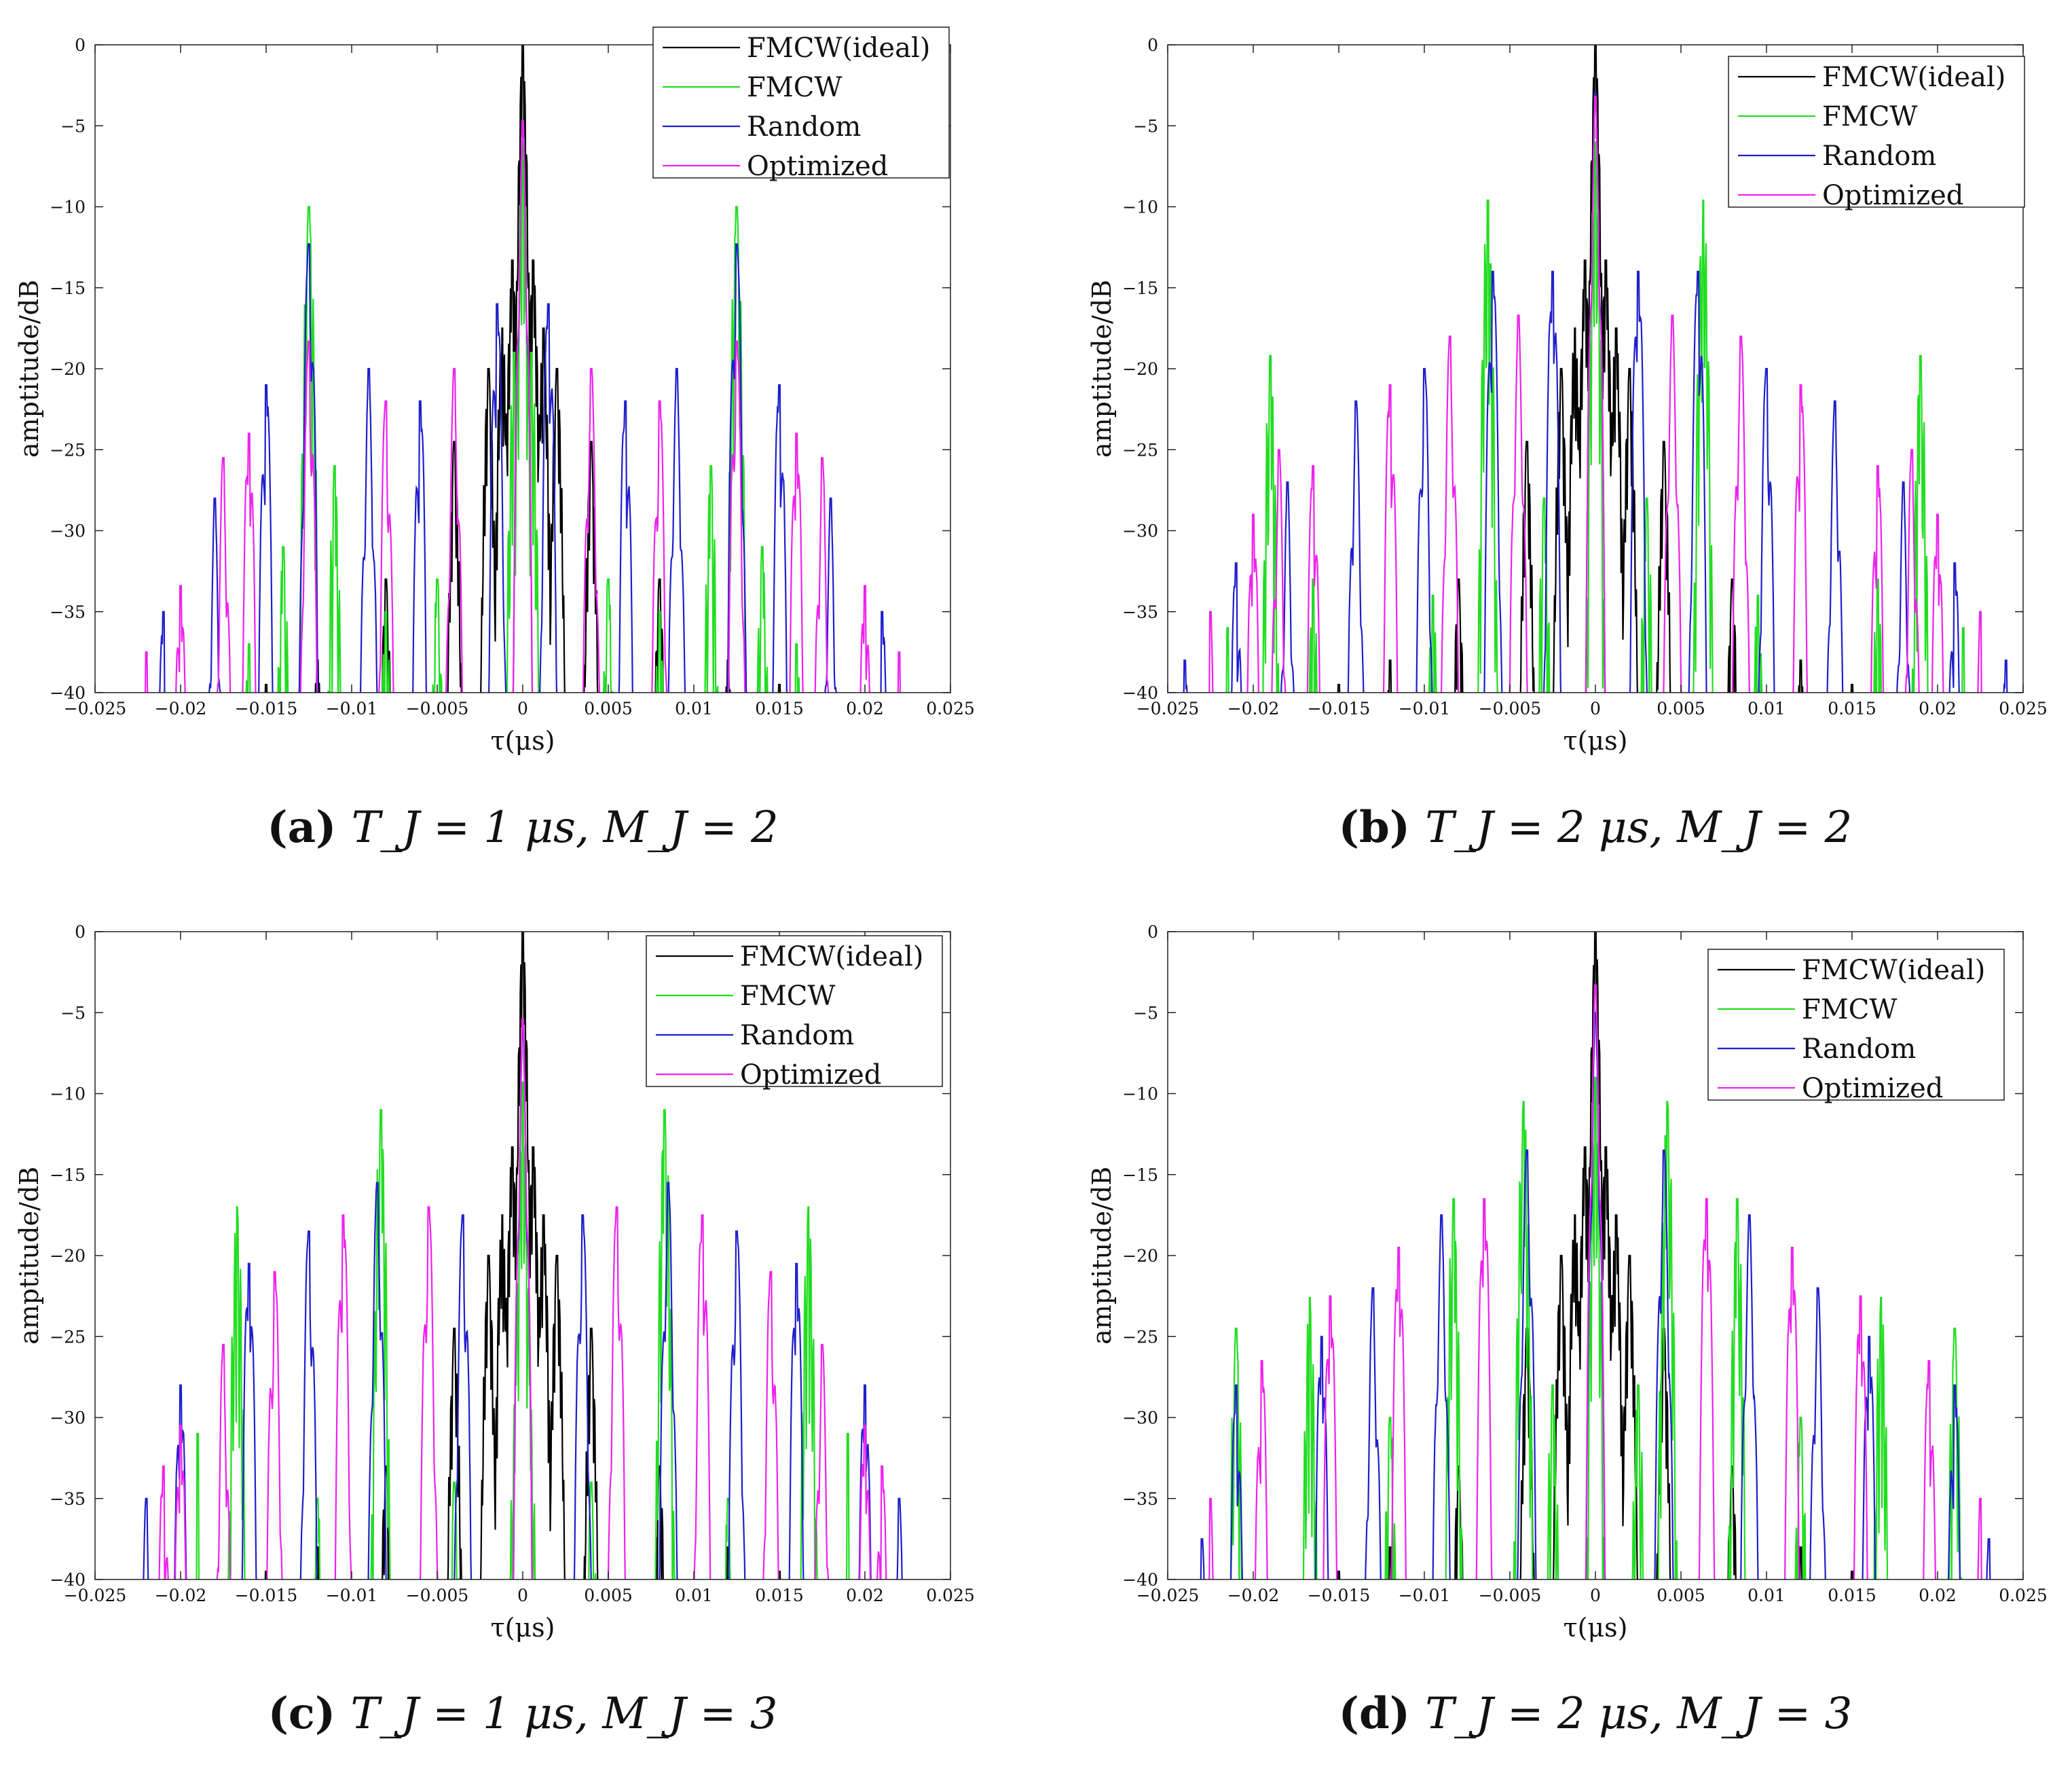  What do you see at coordinates (309, 827) in the screenshot?
I see `caption-label: (a)` at bounding box center [309, 827].